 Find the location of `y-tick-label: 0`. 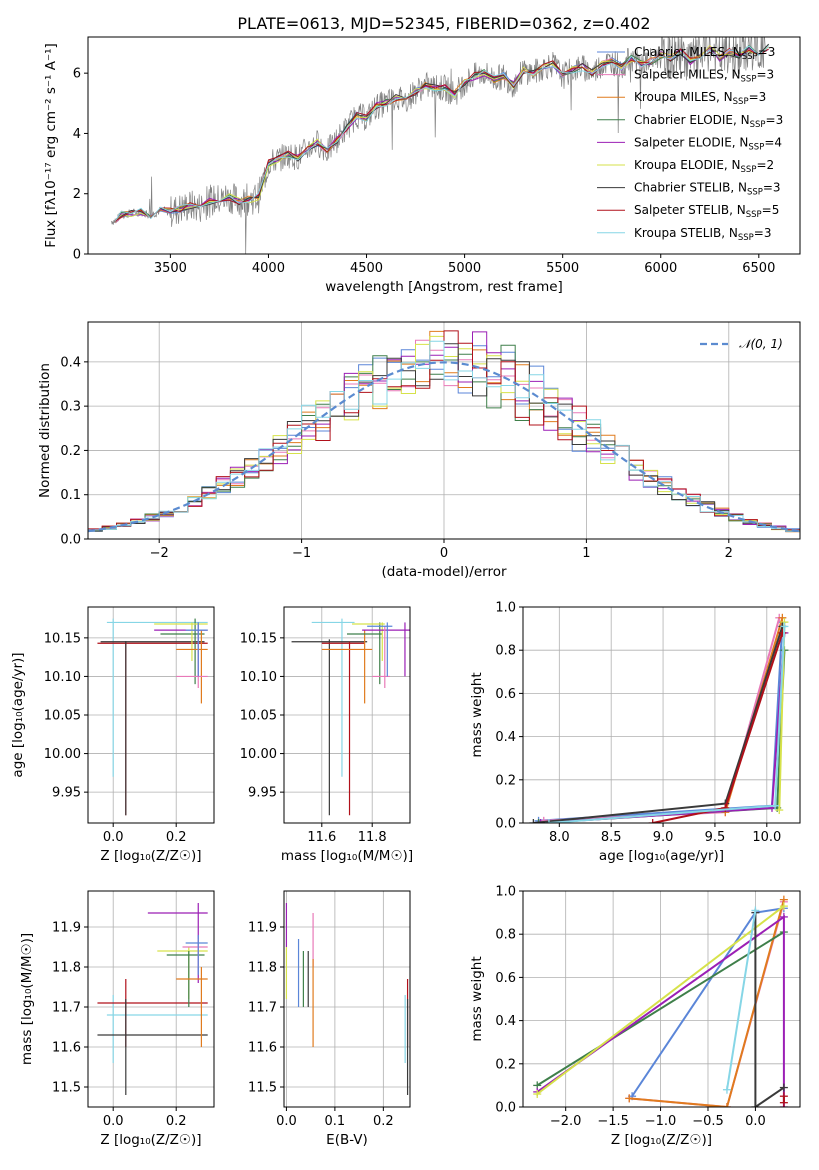

y-tick-label: 0 is located at coordinates (77, 255).